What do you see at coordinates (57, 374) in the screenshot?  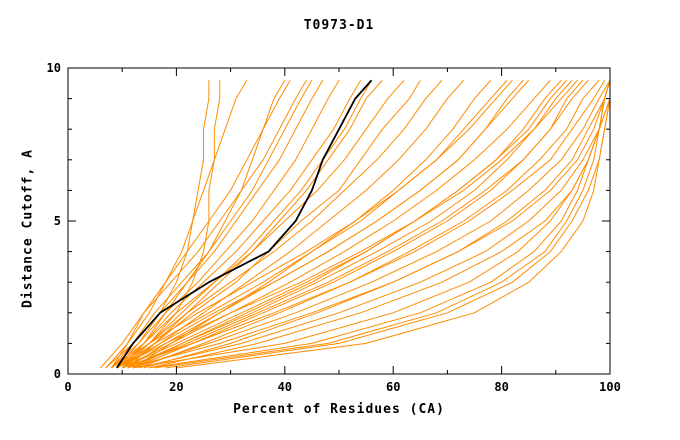 I see `y-tick-label: 0` at bounding box center [57, 374].